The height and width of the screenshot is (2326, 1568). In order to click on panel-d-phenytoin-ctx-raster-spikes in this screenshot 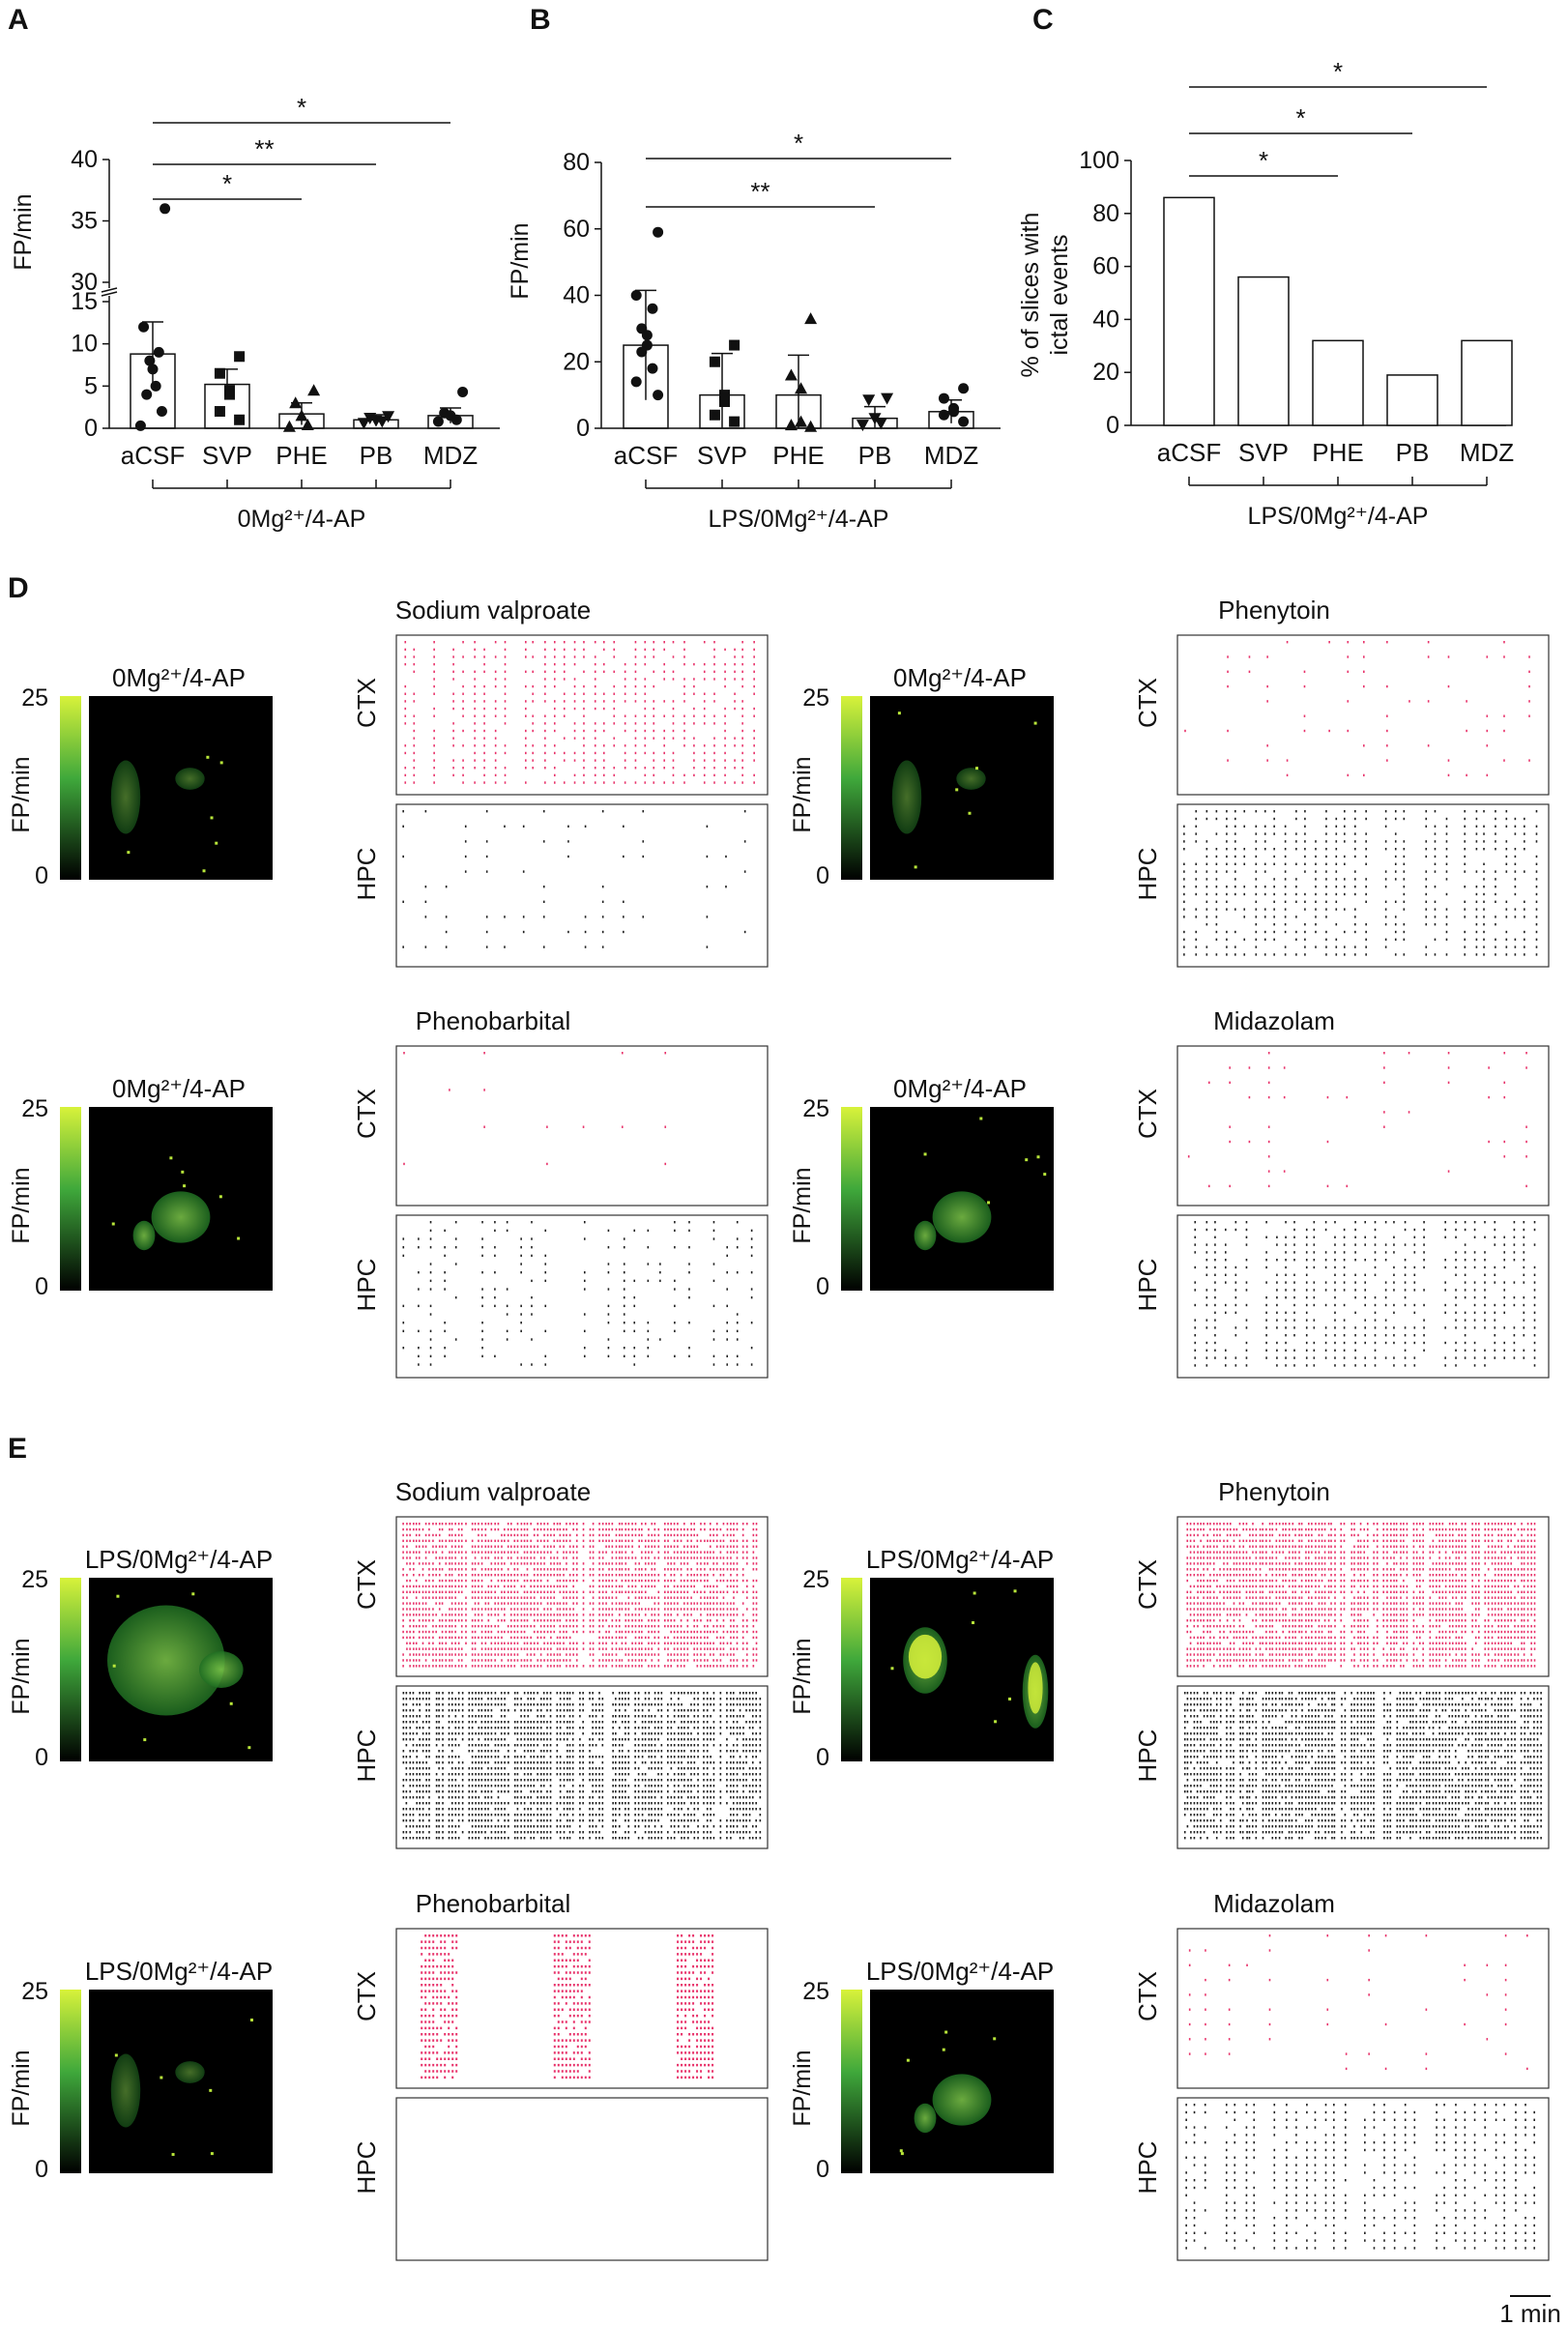, I will do `click(1357, 709)`.